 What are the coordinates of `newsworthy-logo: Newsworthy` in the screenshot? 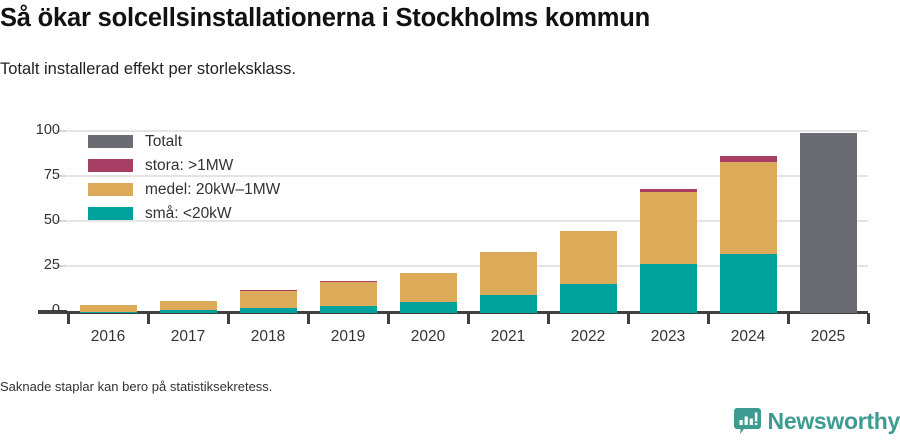 It's located at (816, 421).